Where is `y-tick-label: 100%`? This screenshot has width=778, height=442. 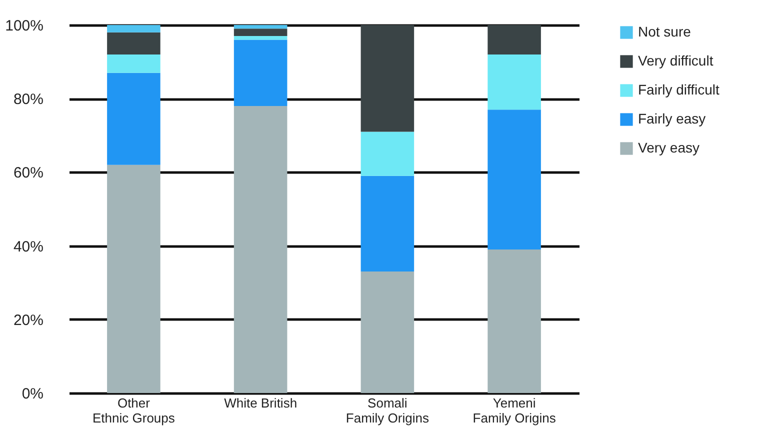
y-tick-label: 100% is located at coordinates (24, 26).